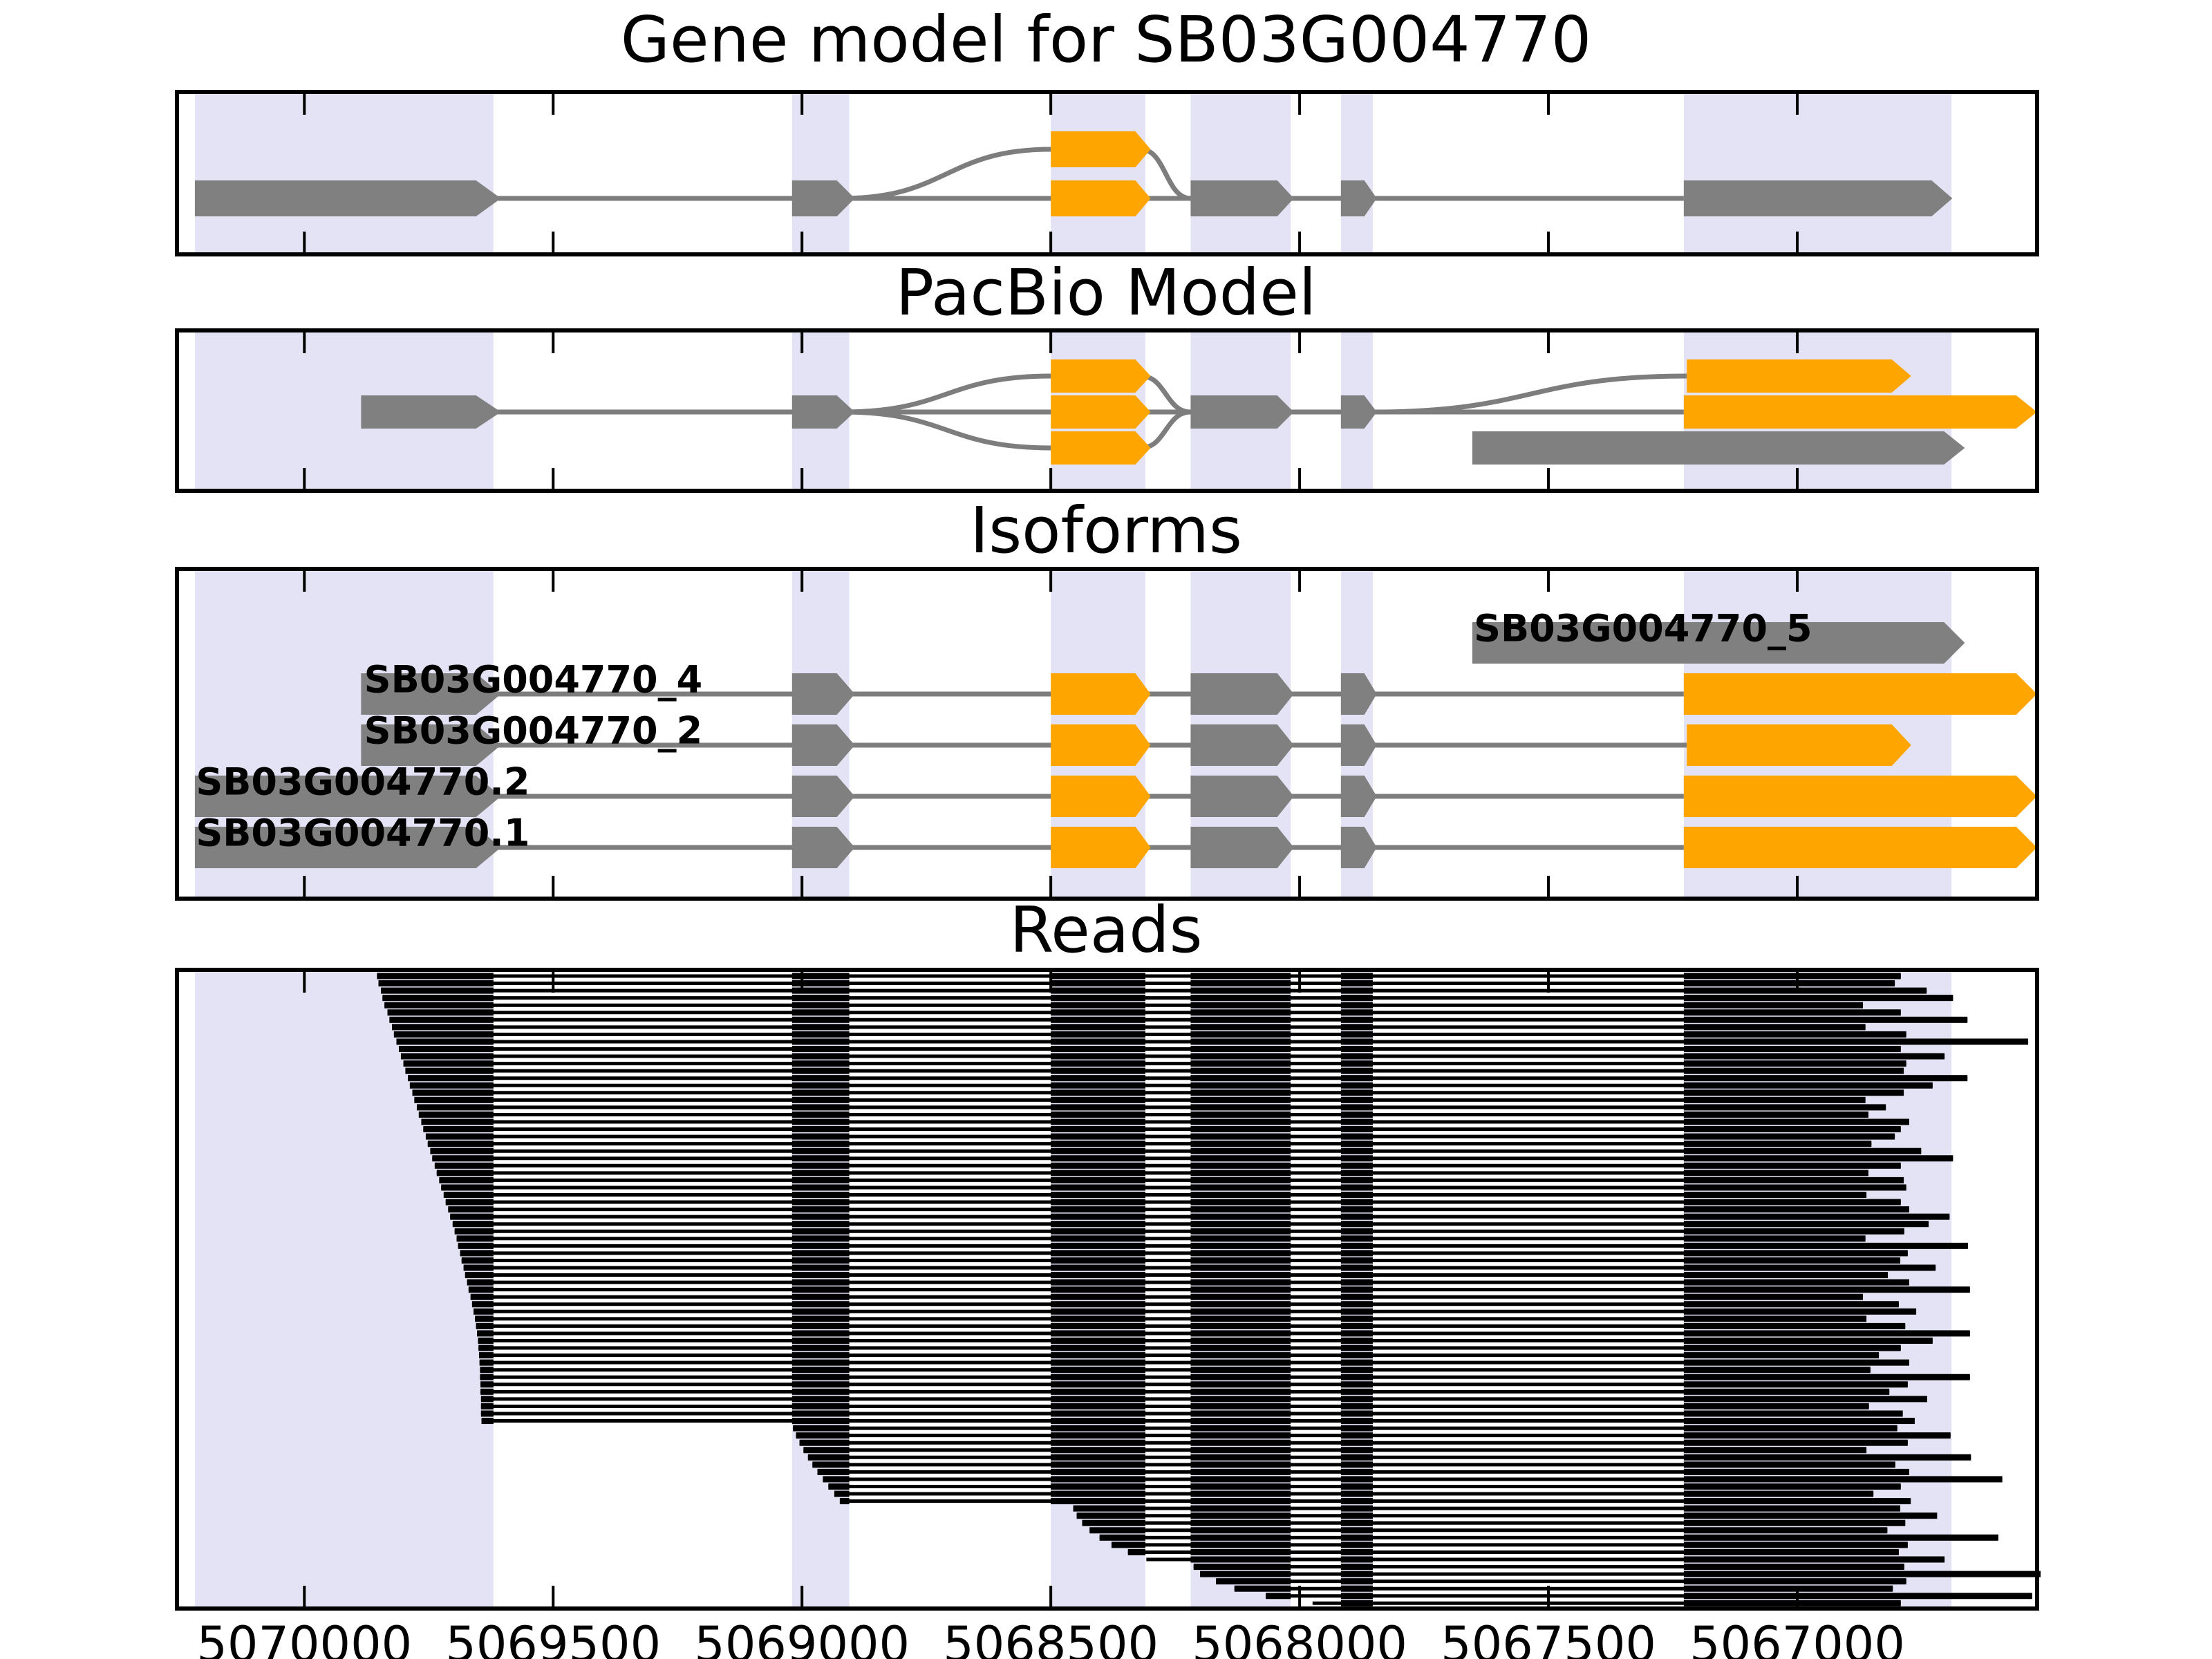  What do you see at coordinates (533, 731) in the screenshot?
I see `isoform-label: SB03G004770_2` at bounding box center [533, 731].